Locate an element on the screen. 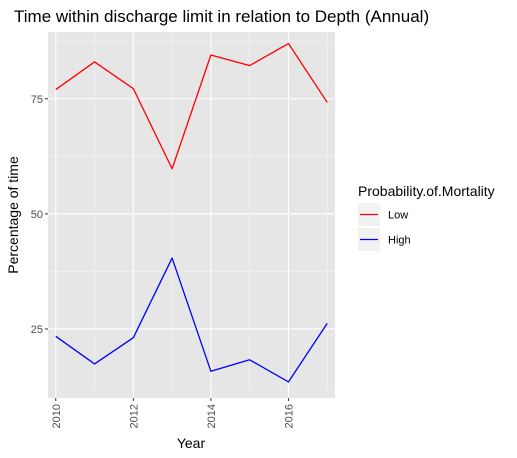 The width and height of the screenshot is (517, 458). legend-label: Low is located at coordinates (398, 216).